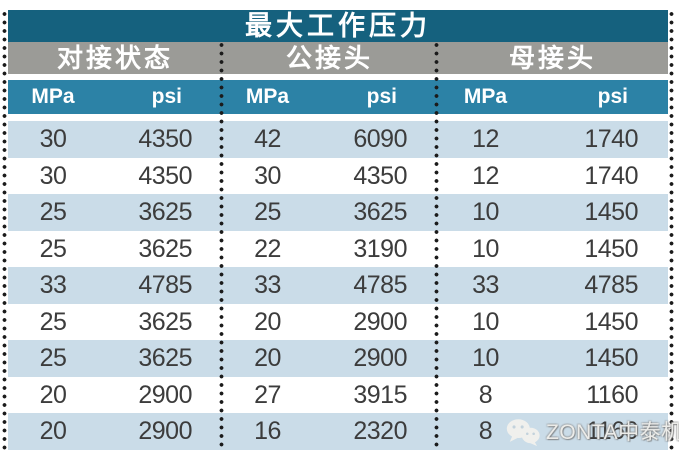  I want to click on unit-header-mpa-3: MPa, so click(485, 96).